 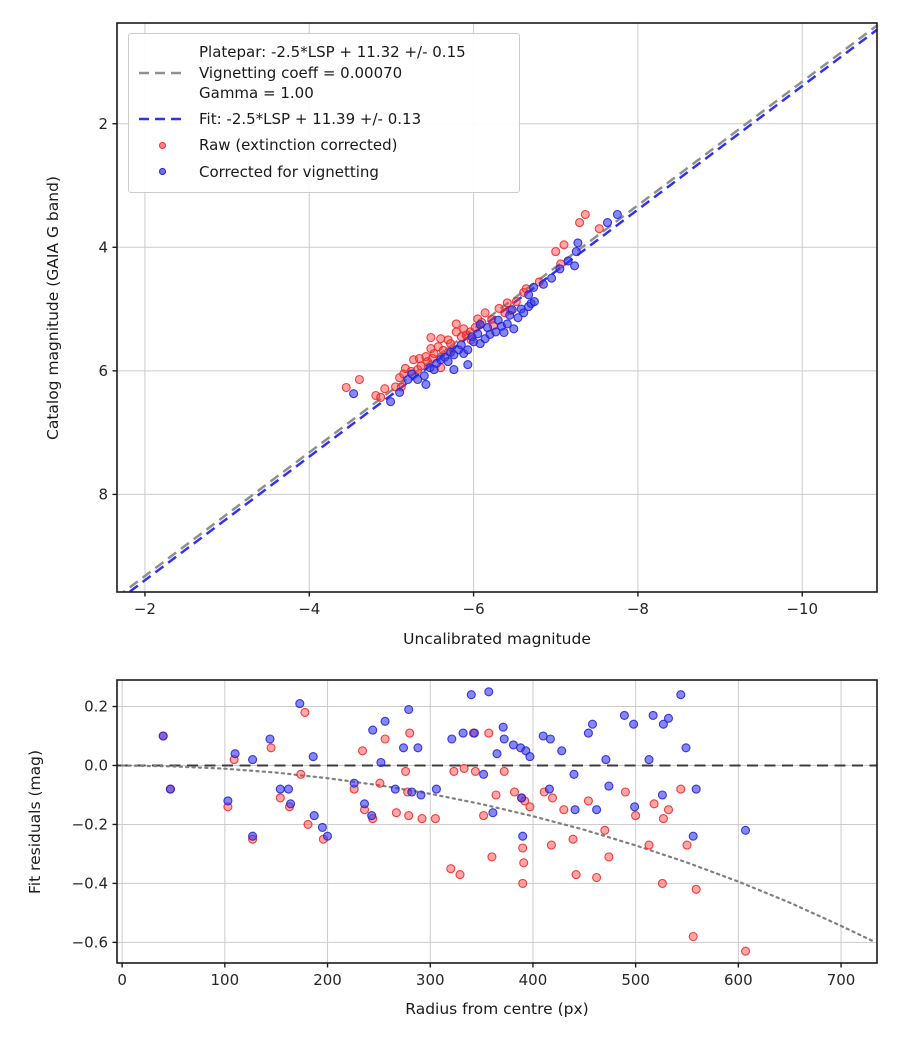 I want to click on bottom-plot-ytick-label: 0.2, so click(x=96, y=707).